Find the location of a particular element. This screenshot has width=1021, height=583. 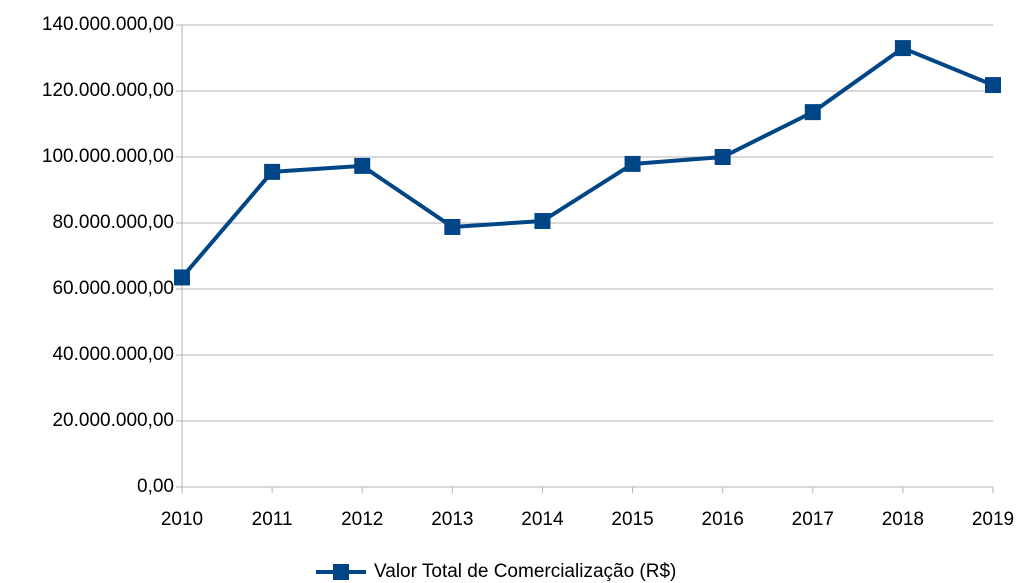

y-tick-label: 40.000.000,00 is located at coordinates (113, 354).